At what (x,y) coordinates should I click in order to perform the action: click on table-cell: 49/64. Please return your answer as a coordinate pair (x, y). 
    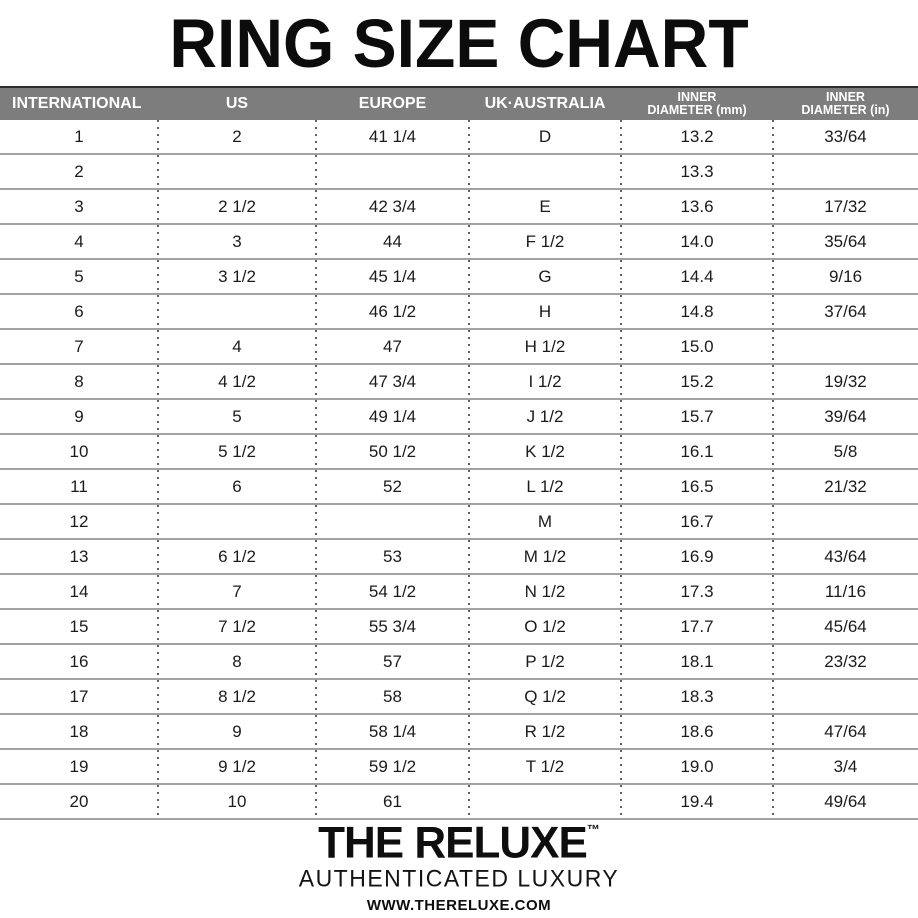
    Looking at the image, I should click on (845, 802).